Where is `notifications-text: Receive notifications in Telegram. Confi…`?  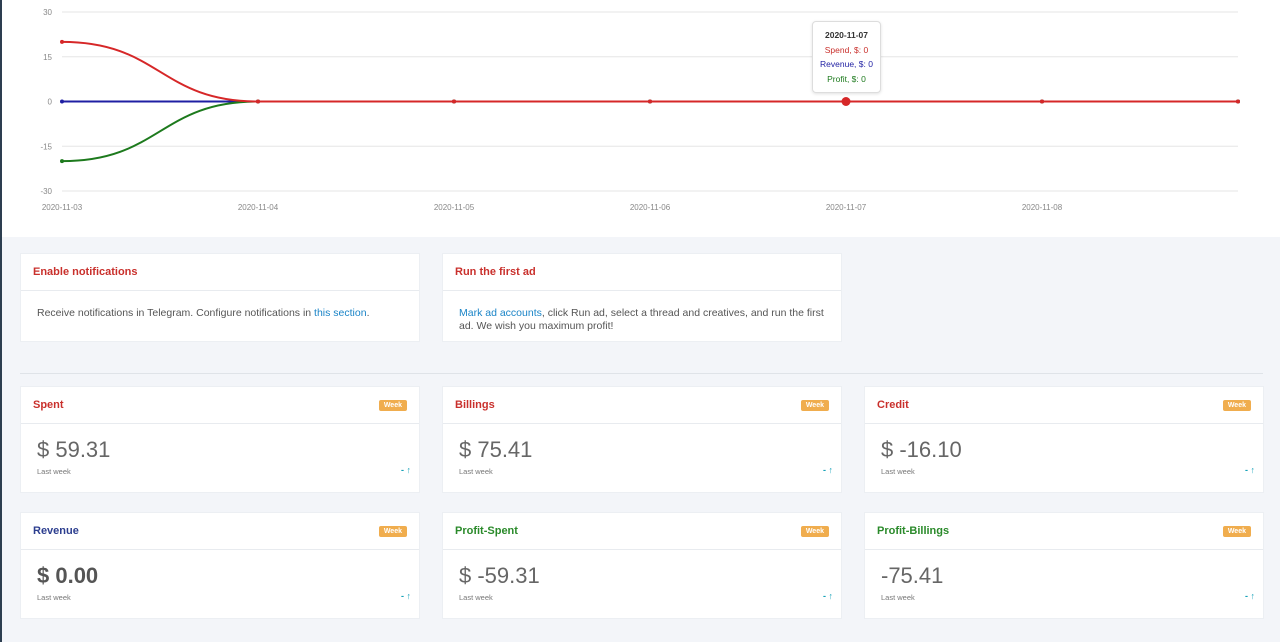 notifications-text: Receive notifications in Telegram. Confi… is located at coordinates (176, 313).